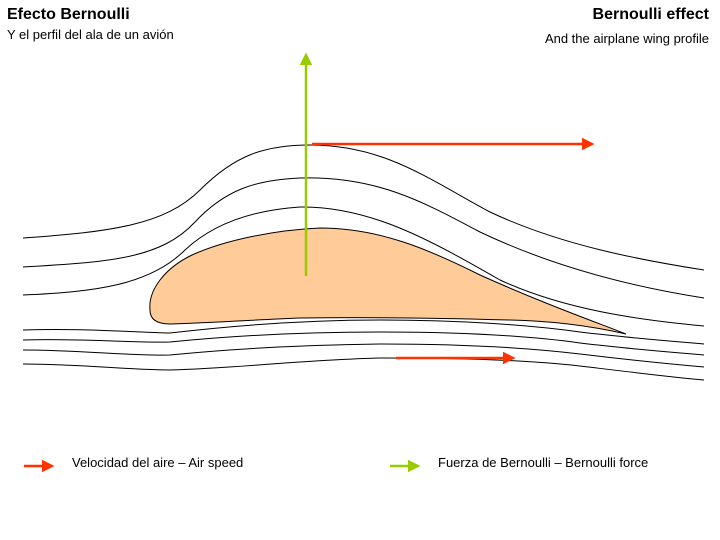 The width and height of the screenshot is (720, 540). Describe the element at coordinates (158, 462) in the screenshot. I see `legend-air-speed-label: Velocidad del aire – Air speed` at that location.